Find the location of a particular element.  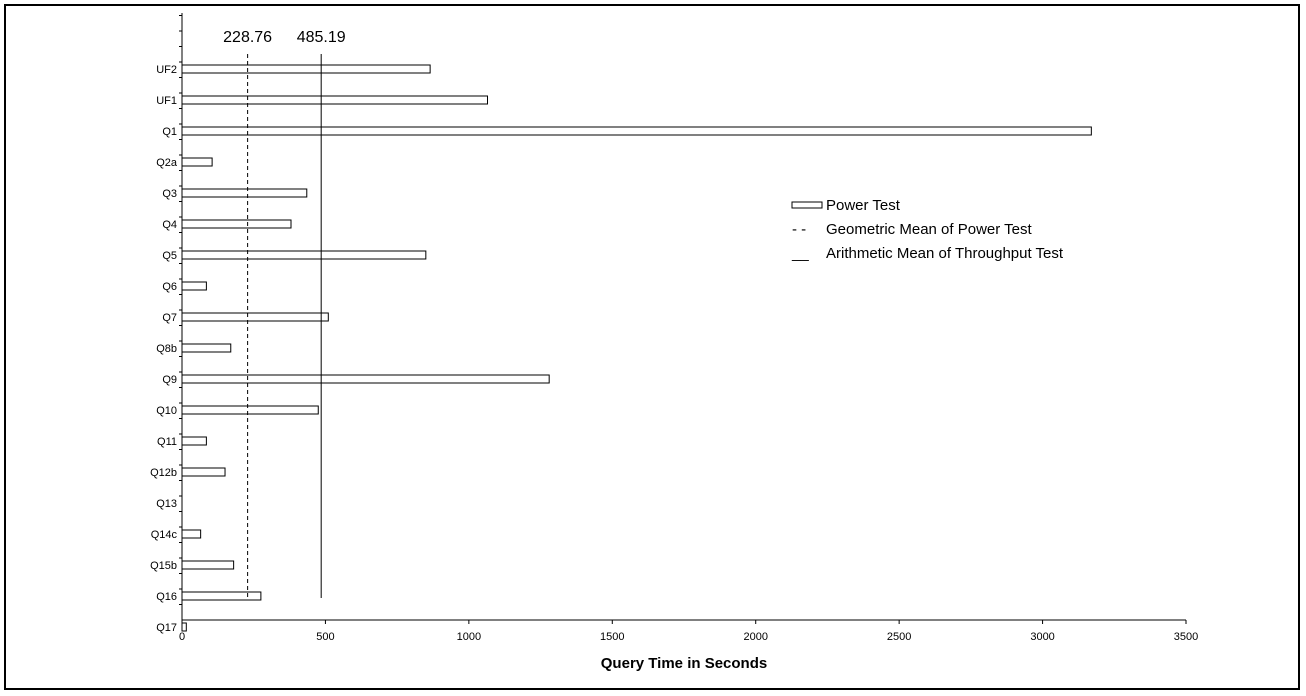

x-tick-label: 3500 is located at coordinates (1186, 637).